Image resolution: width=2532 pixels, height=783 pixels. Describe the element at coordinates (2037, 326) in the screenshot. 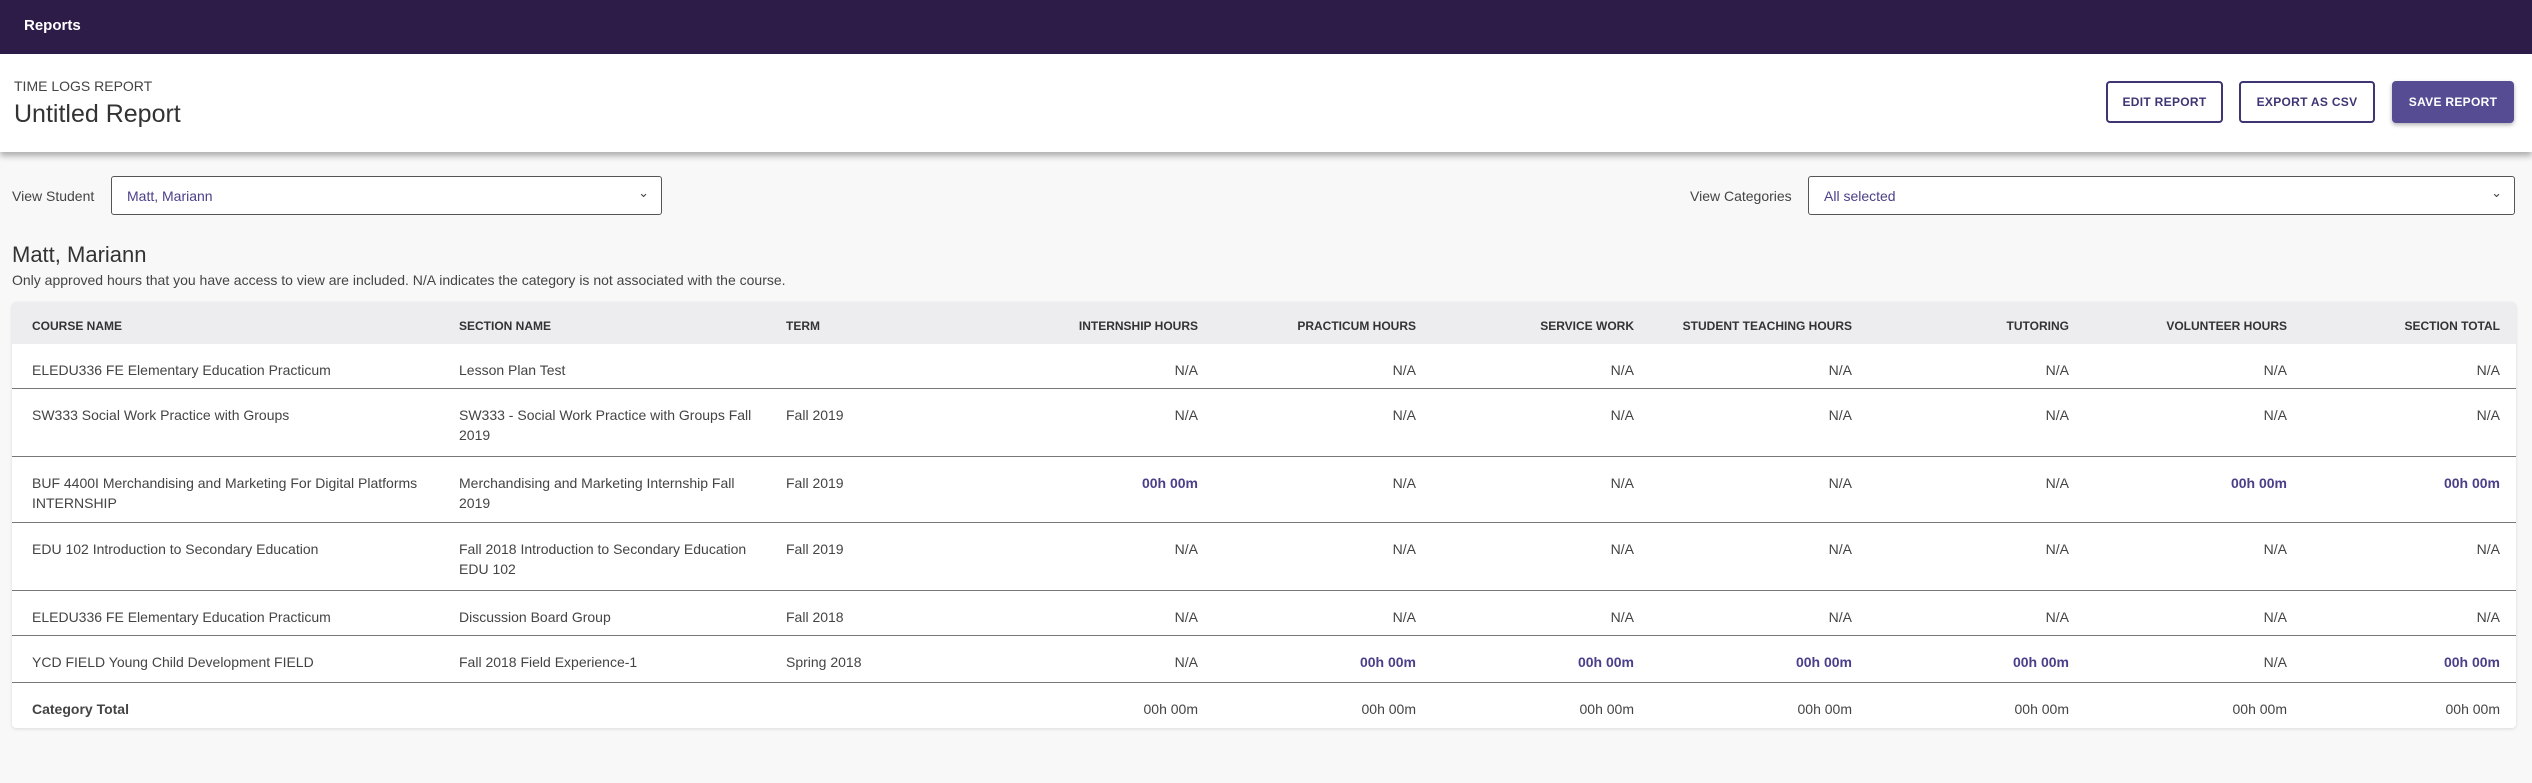

I see `column-header: TUTORING` at that location.